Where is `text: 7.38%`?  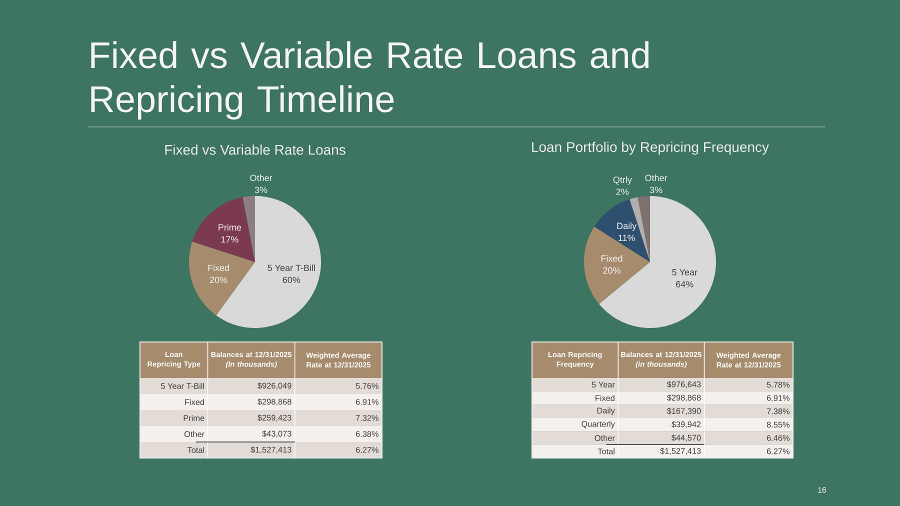
text: 7.38% is located at coordinates (778, 411).